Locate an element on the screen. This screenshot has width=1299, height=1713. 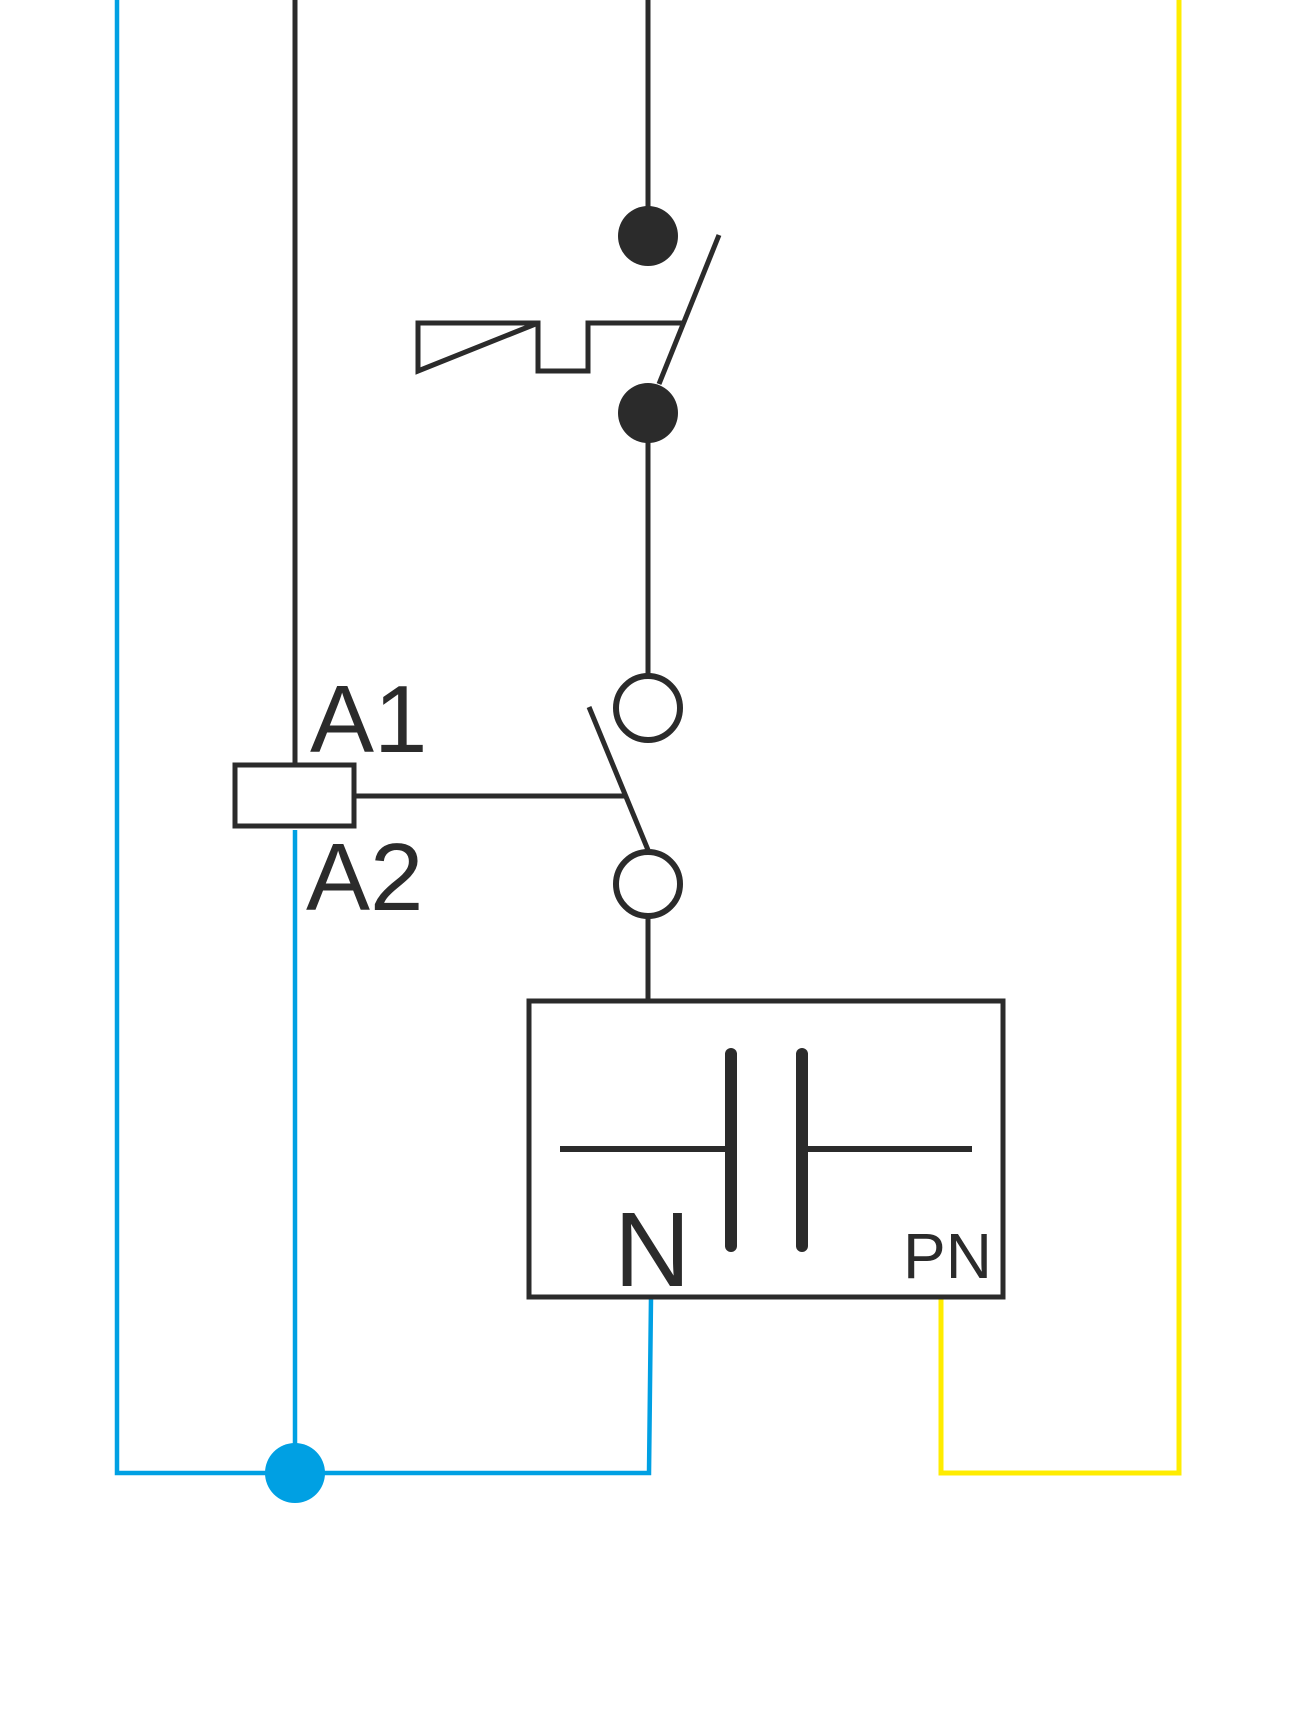
coil-terminal-a1-label: A1 is located at coordinates (368, 719).